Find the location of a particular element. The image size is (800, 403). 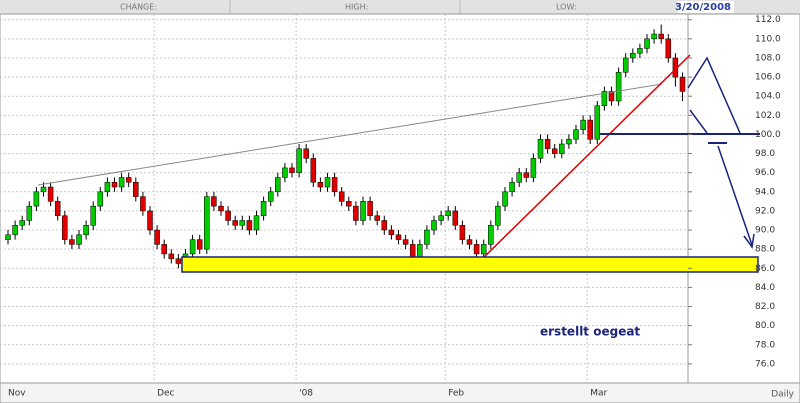

date-box is located at coordinates (706, 7).